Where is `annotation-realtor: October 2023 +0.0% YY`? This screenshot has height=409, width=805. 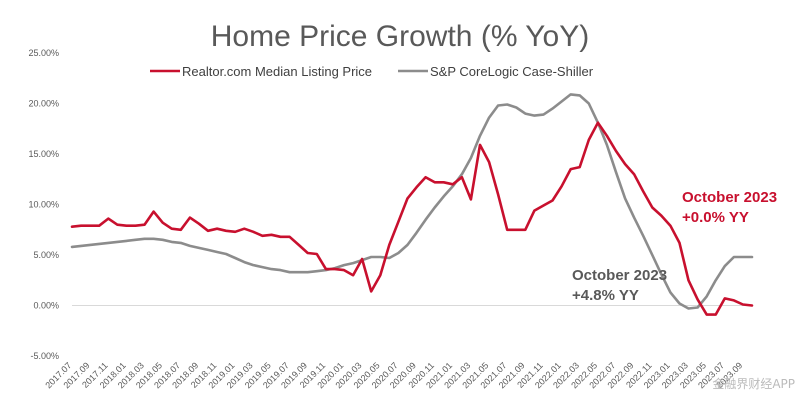
annotation-realtor: October 2023 +0.0% YY is located at coordinates (729, 207).